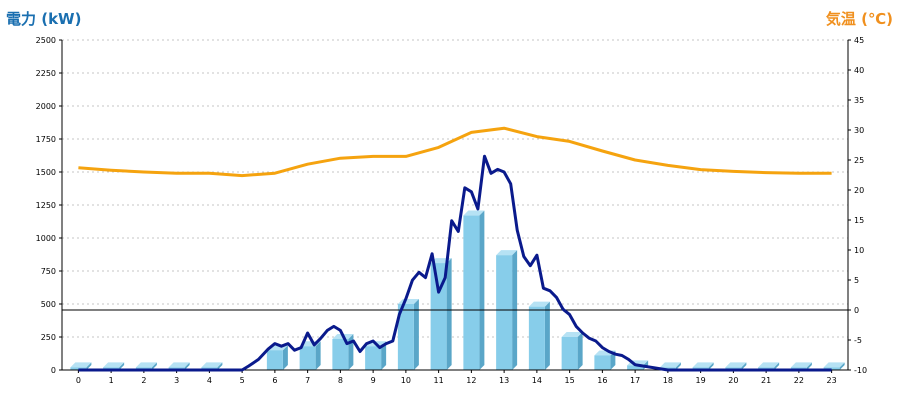  I want to click on x-tick-label: 19, so click(701, 380).